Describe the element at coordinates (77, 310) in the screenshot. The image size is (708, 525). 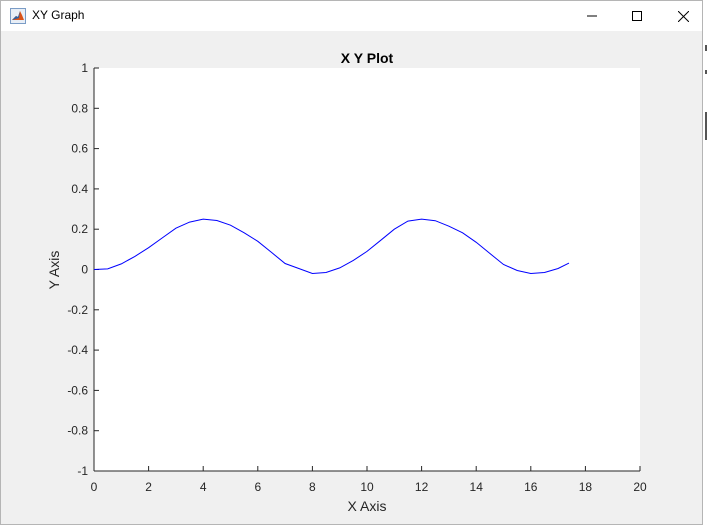
I see `y-tick-label: -0.2` at that location.